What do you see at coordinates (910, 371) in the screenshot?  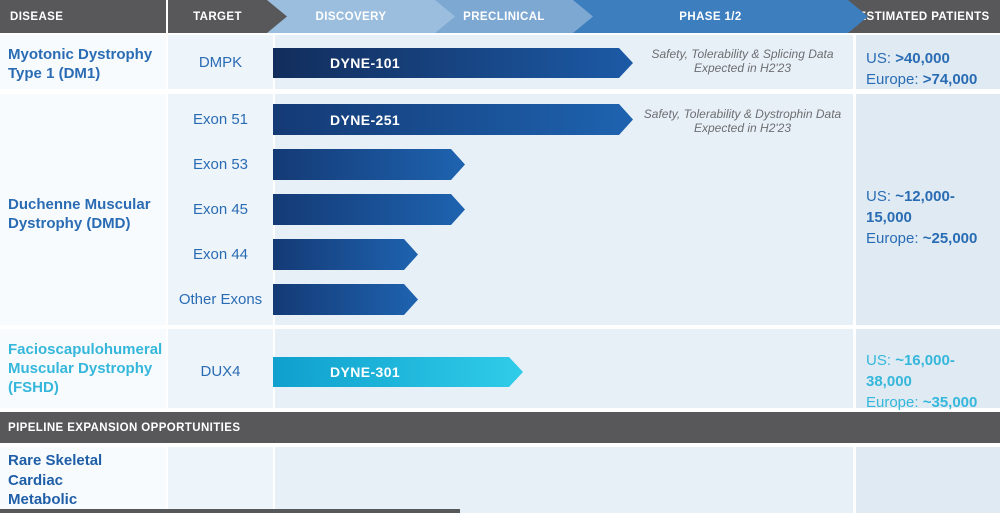 I see `patients-fshd-us-value: ~16,000-38,000` at bounding box center [910, 371].